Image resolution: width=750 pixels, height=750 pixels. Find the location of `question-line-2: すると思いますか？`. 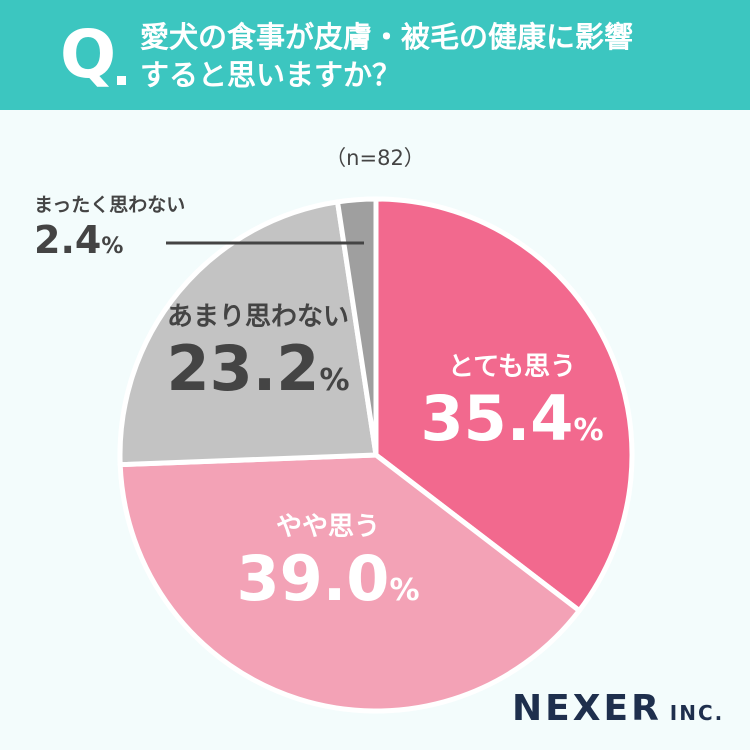

question-line-2: すると思いますか？ is located at coordinates (271, 75).